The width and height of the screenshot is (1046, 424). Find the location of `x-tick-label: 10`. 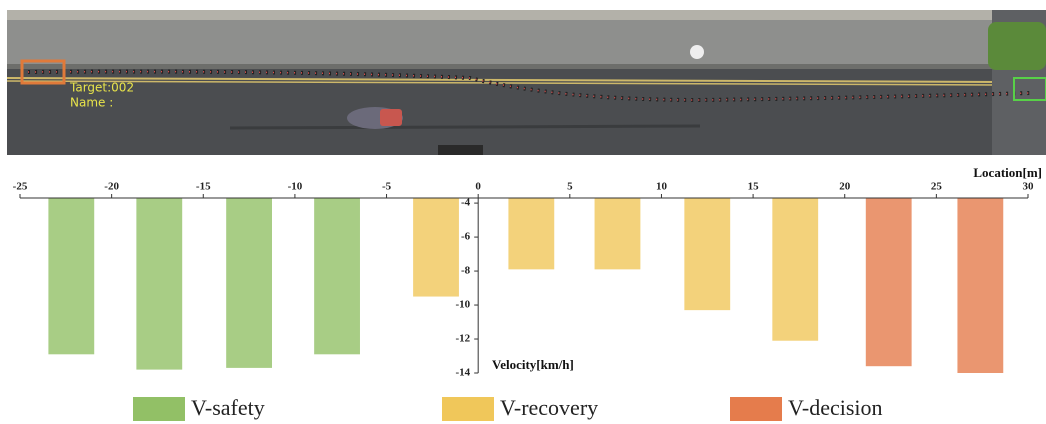

x-tick-label: 10 is located at coordinates (662, 187).